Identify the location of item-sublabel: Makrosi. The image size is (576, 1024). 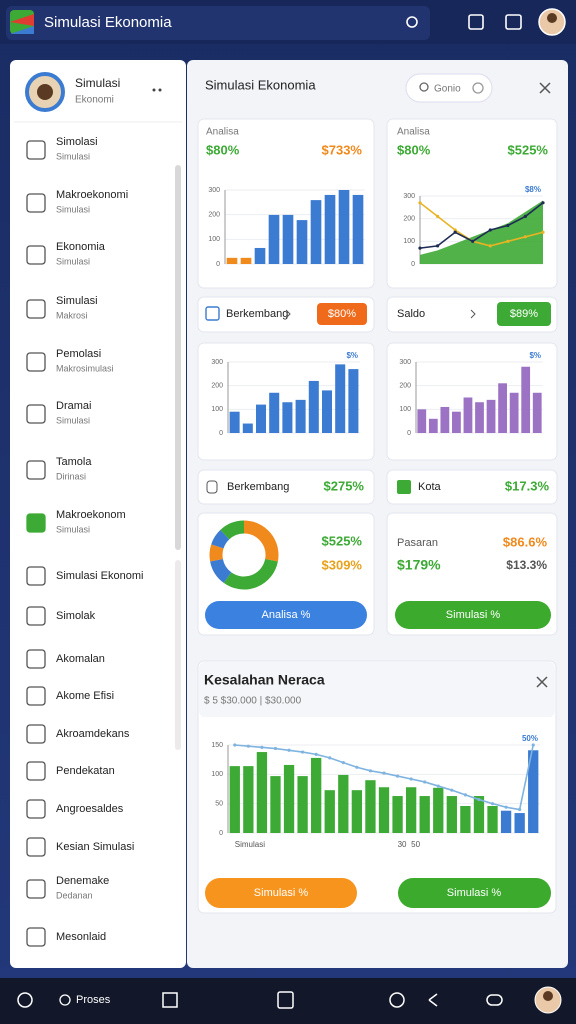
(72, 315).